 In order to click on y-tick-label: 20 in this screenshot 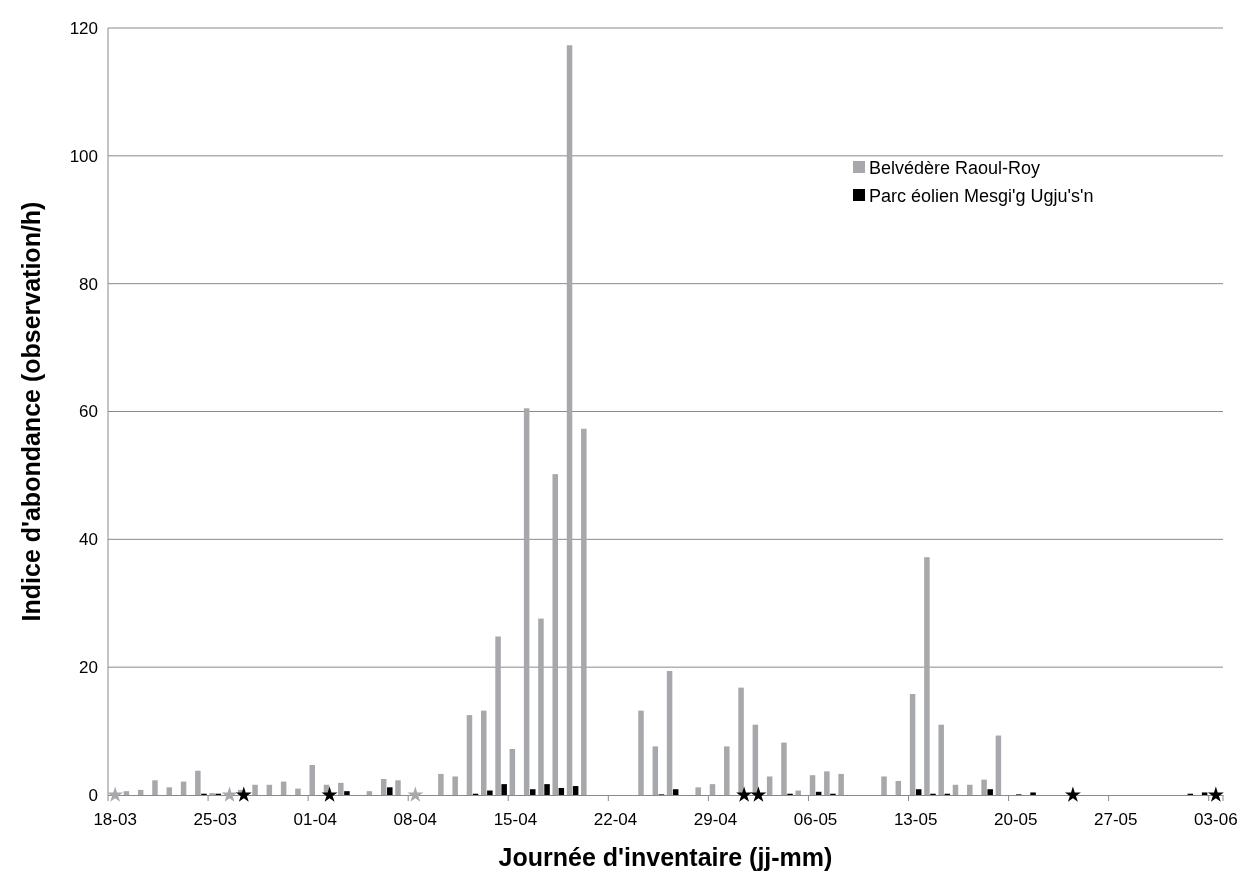, I will do `click(88, 668)`.